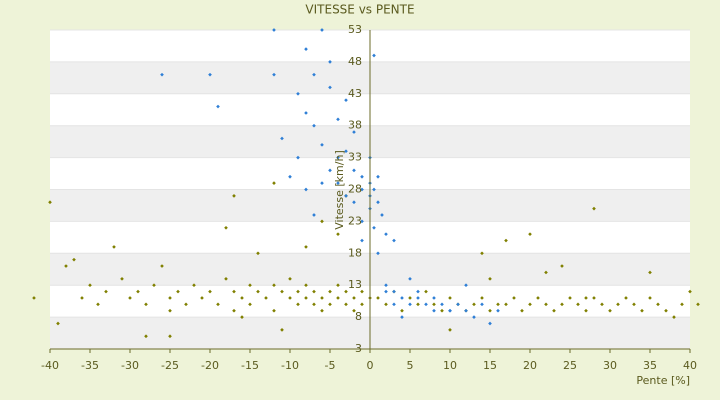  I want to click on x-tick-label: 0, so click(370, 365).